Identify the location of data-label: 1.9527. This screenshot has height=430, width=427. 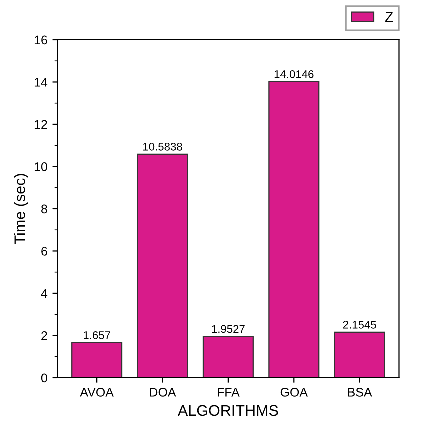
(228, 329).